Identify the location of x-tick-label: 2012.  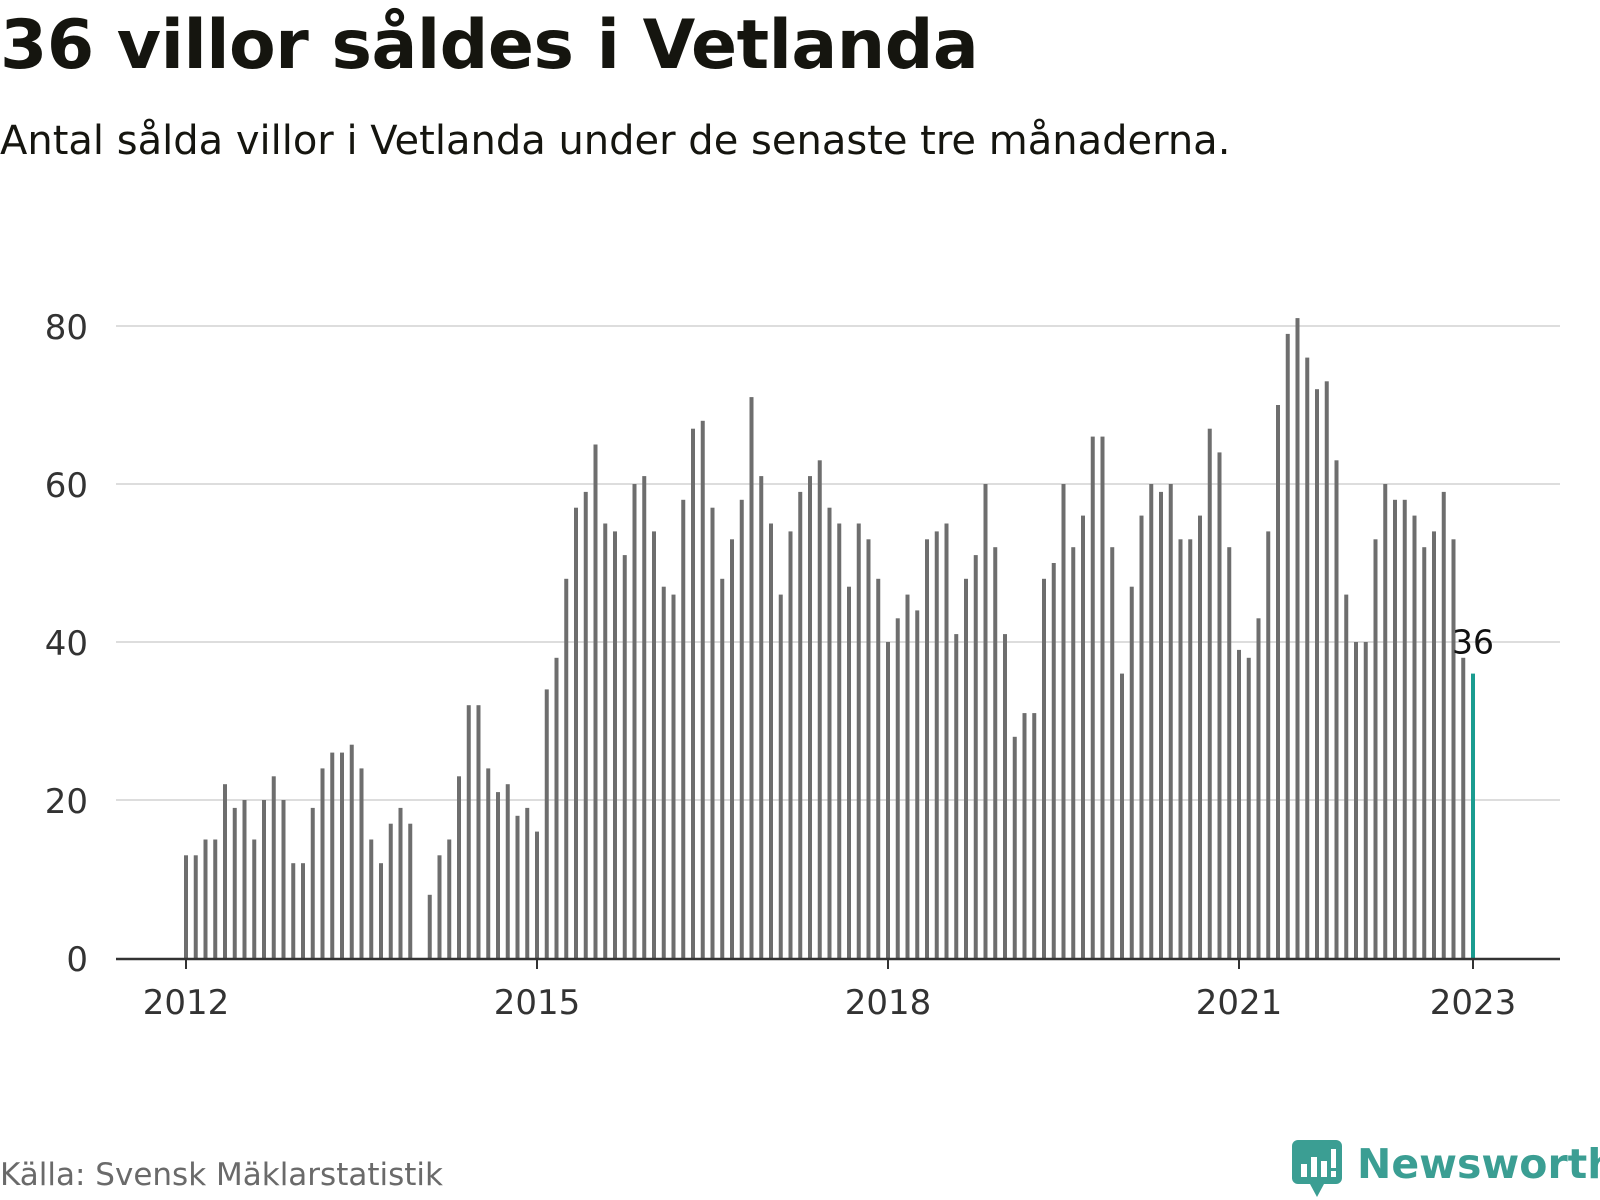
(186, 1003).